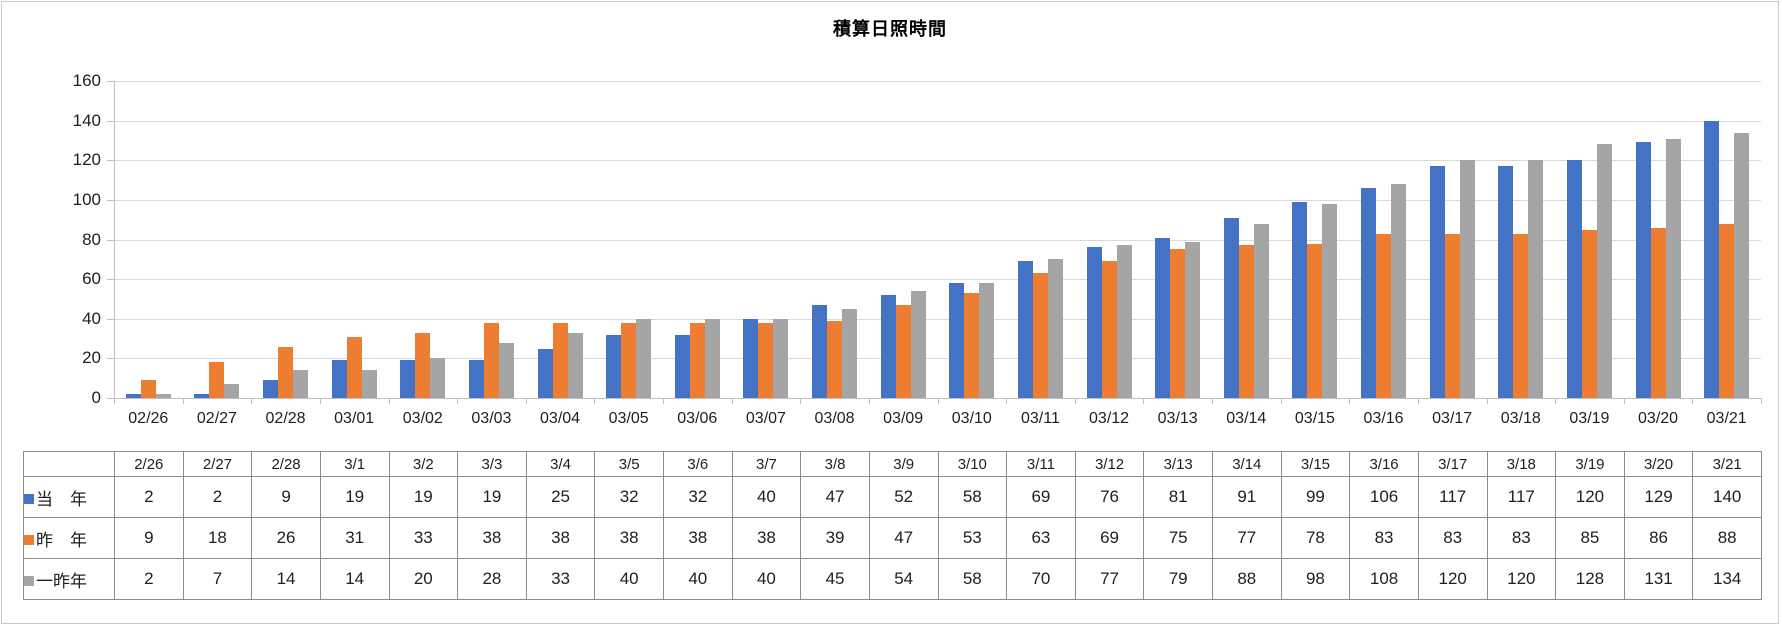  What do you see at coordinates (1658, 464) in the screenshot?
I see `table-header-cell: 3/20` at bounding box center [1658, 464].